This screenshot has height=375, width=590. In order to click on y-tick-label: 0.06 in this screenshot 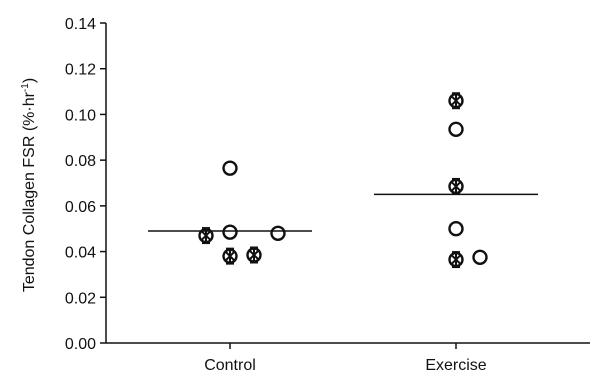, I will do `click(80, 207)`.